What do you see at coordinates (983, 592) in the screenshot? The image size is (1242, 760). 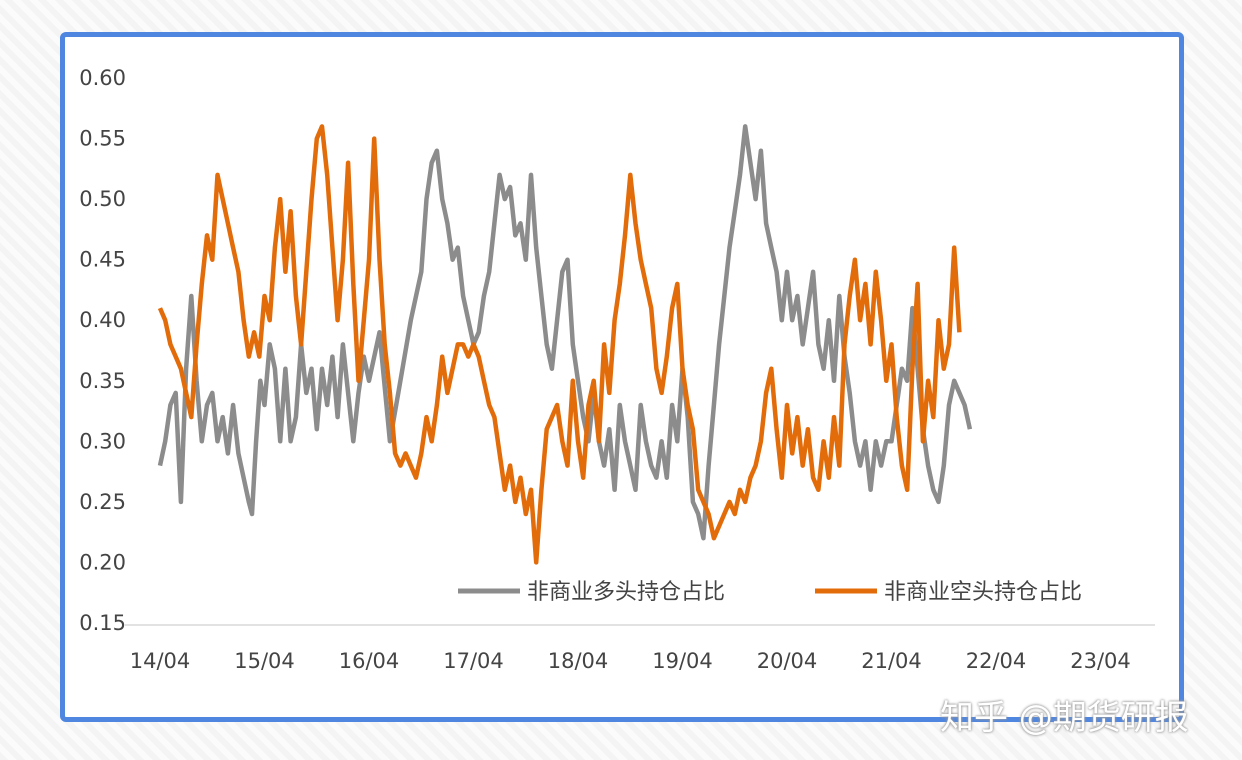 I see `legend-label-short: 非商业空头持仓占比` at bounding box center [983, 592].